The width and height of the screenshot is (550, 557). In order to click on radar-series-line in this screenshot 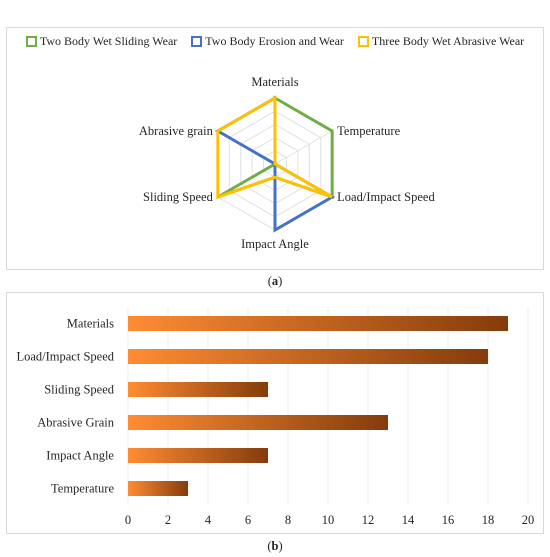, I will do `click(274, 147)`.